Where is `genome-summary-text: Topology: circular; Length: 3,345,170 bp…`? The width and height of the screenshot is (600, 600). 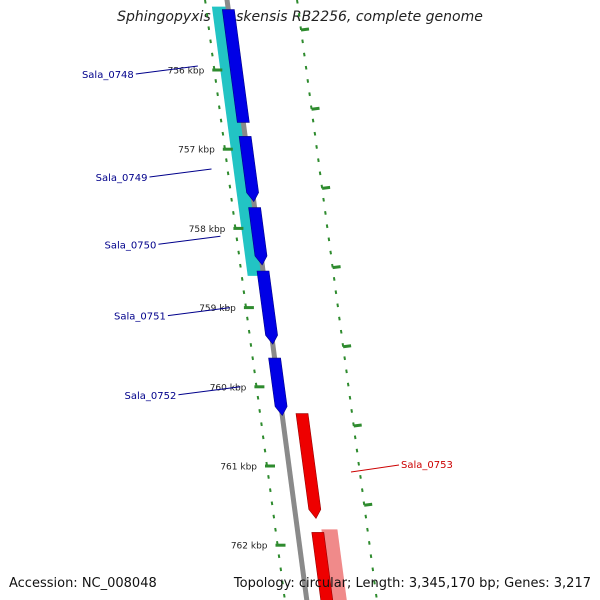
genome-summary-text: Topology: circular; Length: 3,345,170 bp… is located at coordinates (412, 583).